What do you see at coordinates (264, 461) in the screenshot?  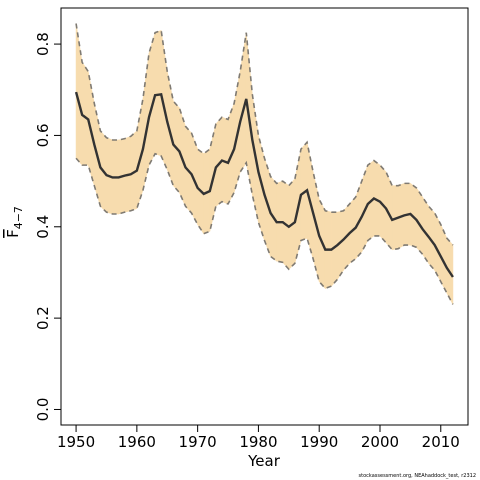 I see `x-axis-label: Year` at bounding box center [264, 461].